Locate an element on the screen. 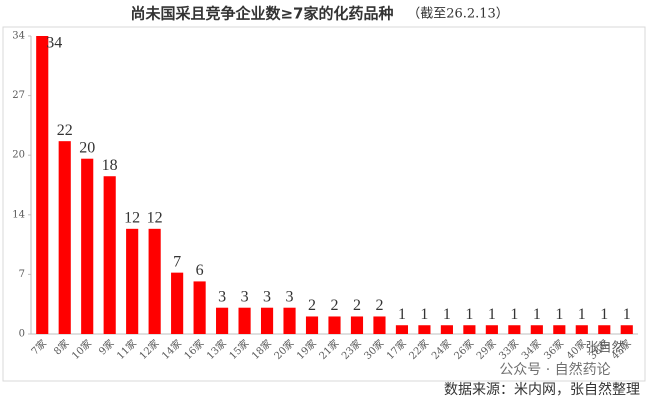  chart-title: 尚未国采且竞争企业数≥7家的化药品种 is located at coordinates (261, 14).